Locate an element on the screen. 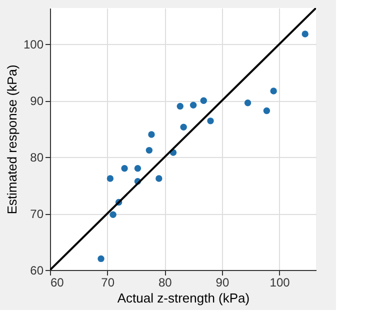 The image size is (388, 326). x-tick-label: 70 is located at coordinates (108, 283).